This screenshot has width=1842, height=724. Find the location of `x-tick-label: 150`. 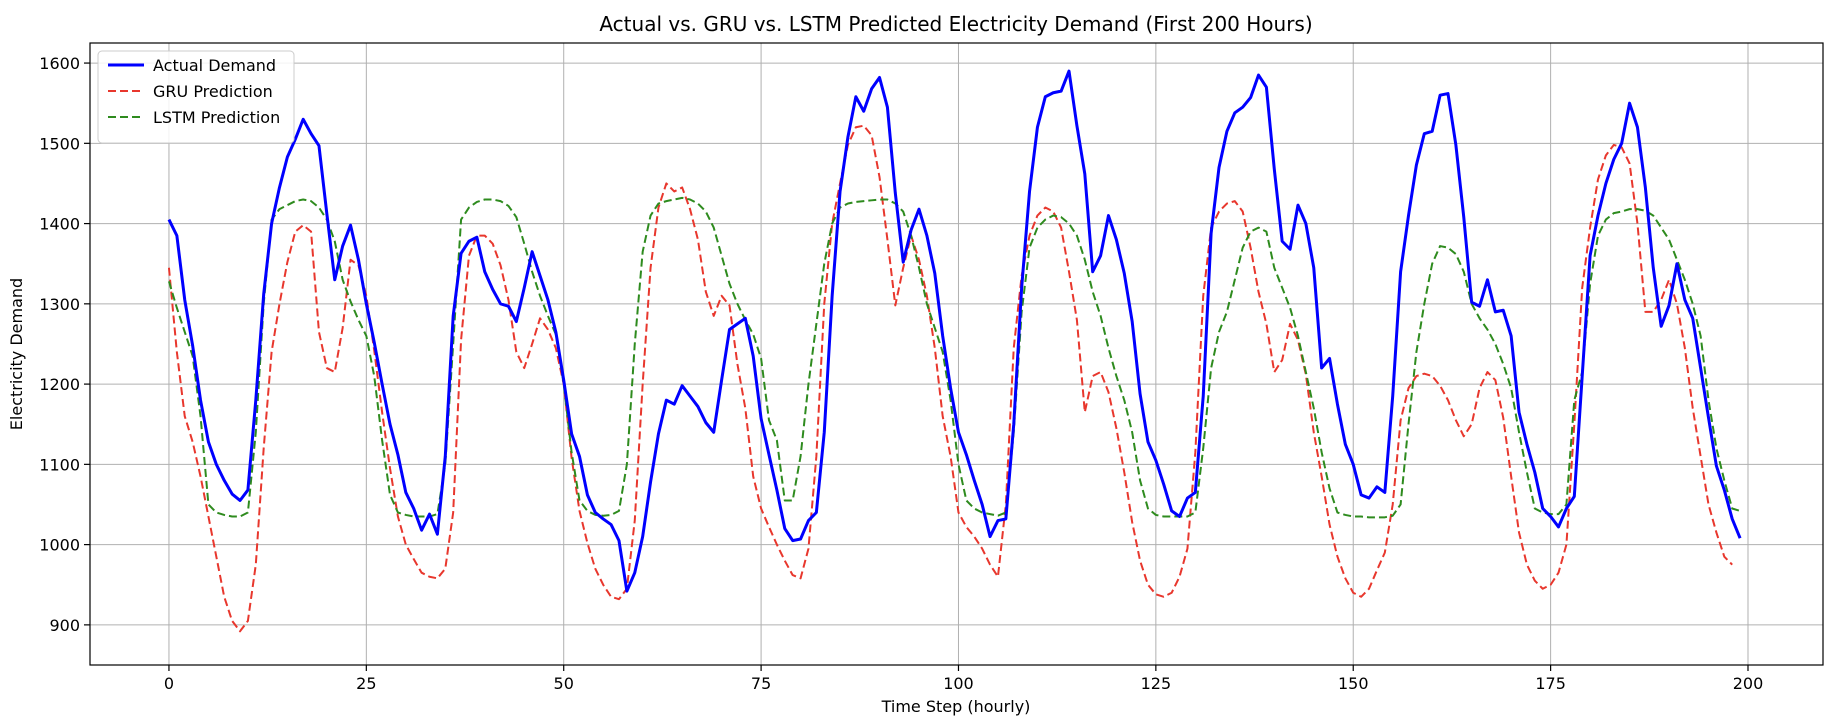

x-tick-label: 150 is located at coordinates (1353, 683).